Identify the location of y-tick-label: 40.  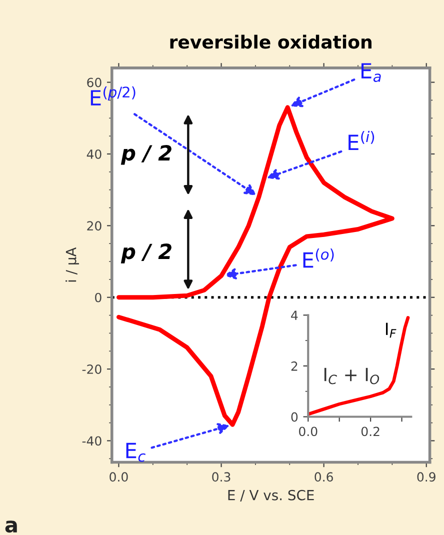
(94, 154).